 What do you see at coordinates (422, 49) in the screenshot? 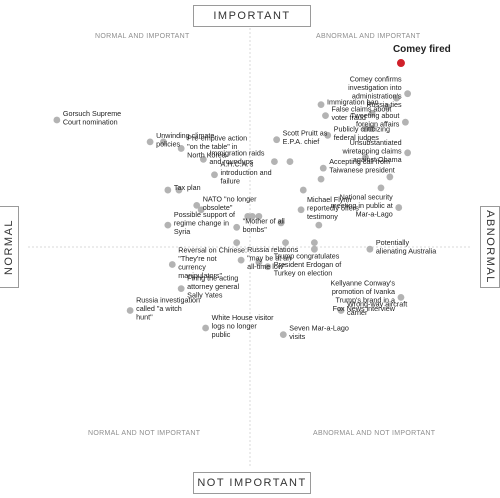
I see `highlight-label: Comey fired` at bounding box center [422, 49].